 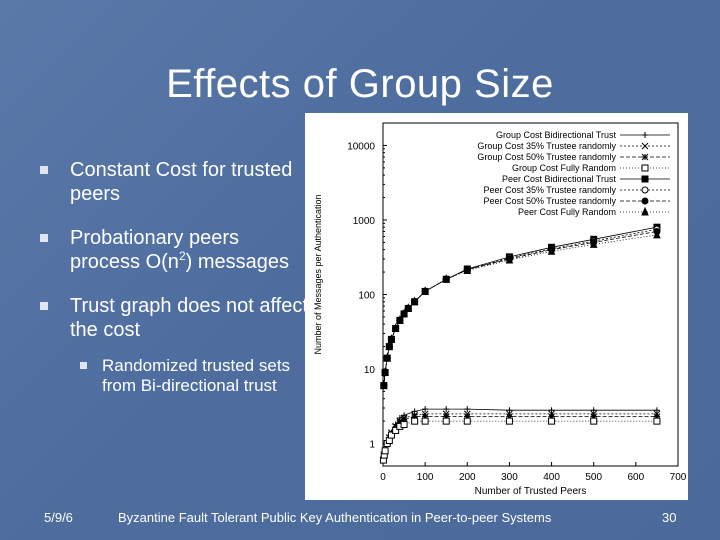 I want to click on legend-entry-label: Group Cost Fully Random, so click(x=564, y=168).